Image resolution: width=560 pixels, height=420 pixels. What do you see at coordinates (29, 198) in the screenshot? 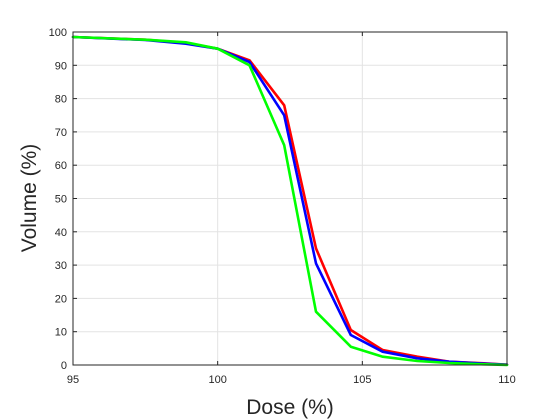
I see `y-axis-title: Volume (%)` at bounding box center [29, 198].